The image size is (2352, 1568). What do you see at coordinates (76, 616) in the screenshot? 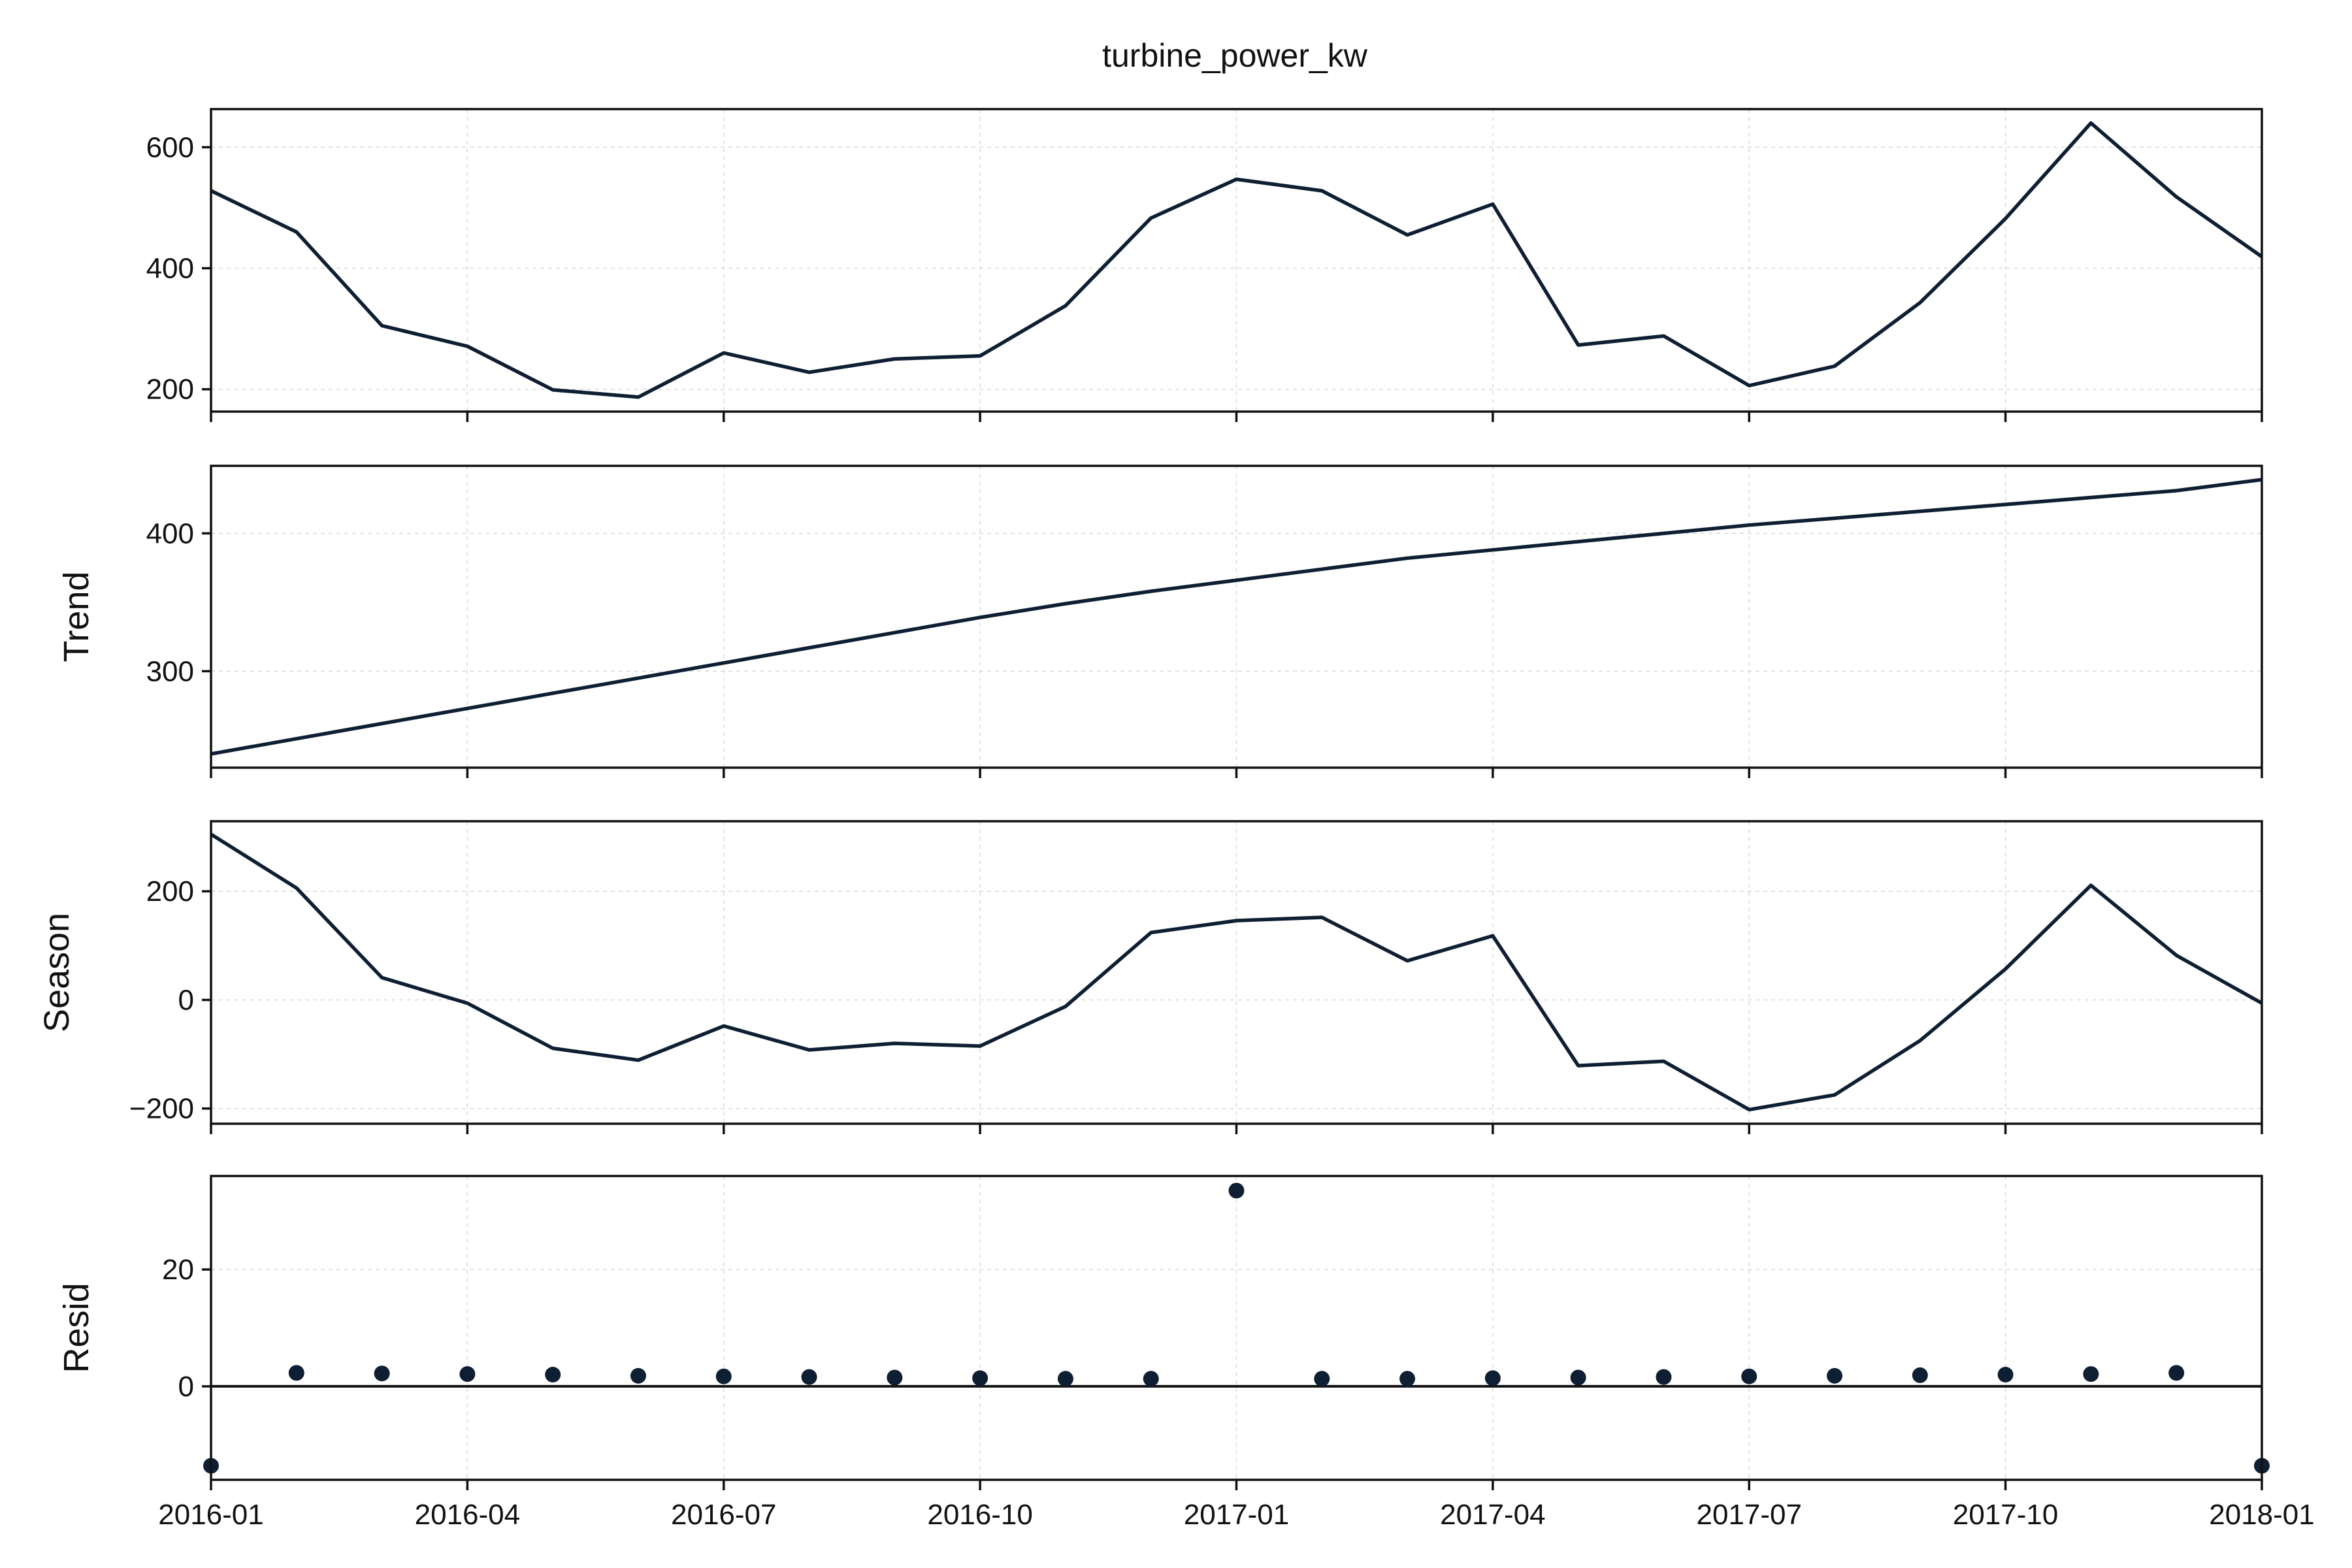
I see `y-axis-label: Trend` at bounding box center [76, 616].